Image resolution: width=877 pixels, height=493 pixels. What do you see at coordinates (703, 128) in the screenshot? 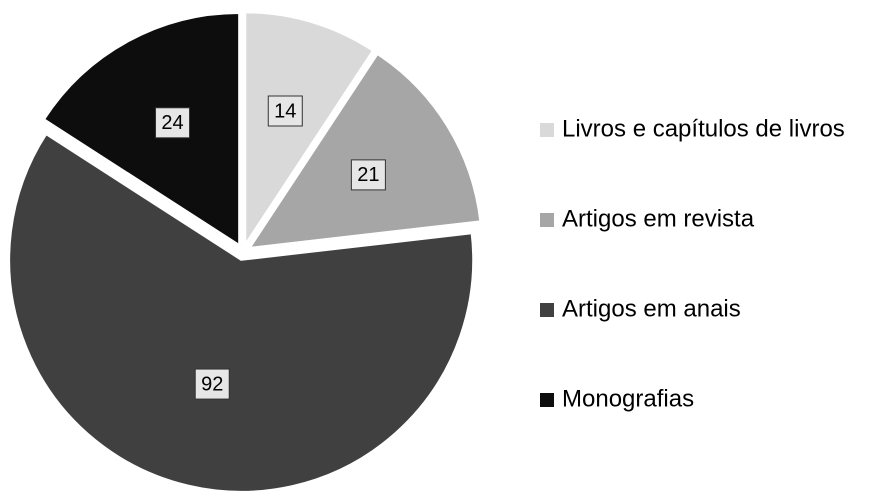
I see `legend-label: Livros e capítulos de livros` at bounding box center [703, 128].